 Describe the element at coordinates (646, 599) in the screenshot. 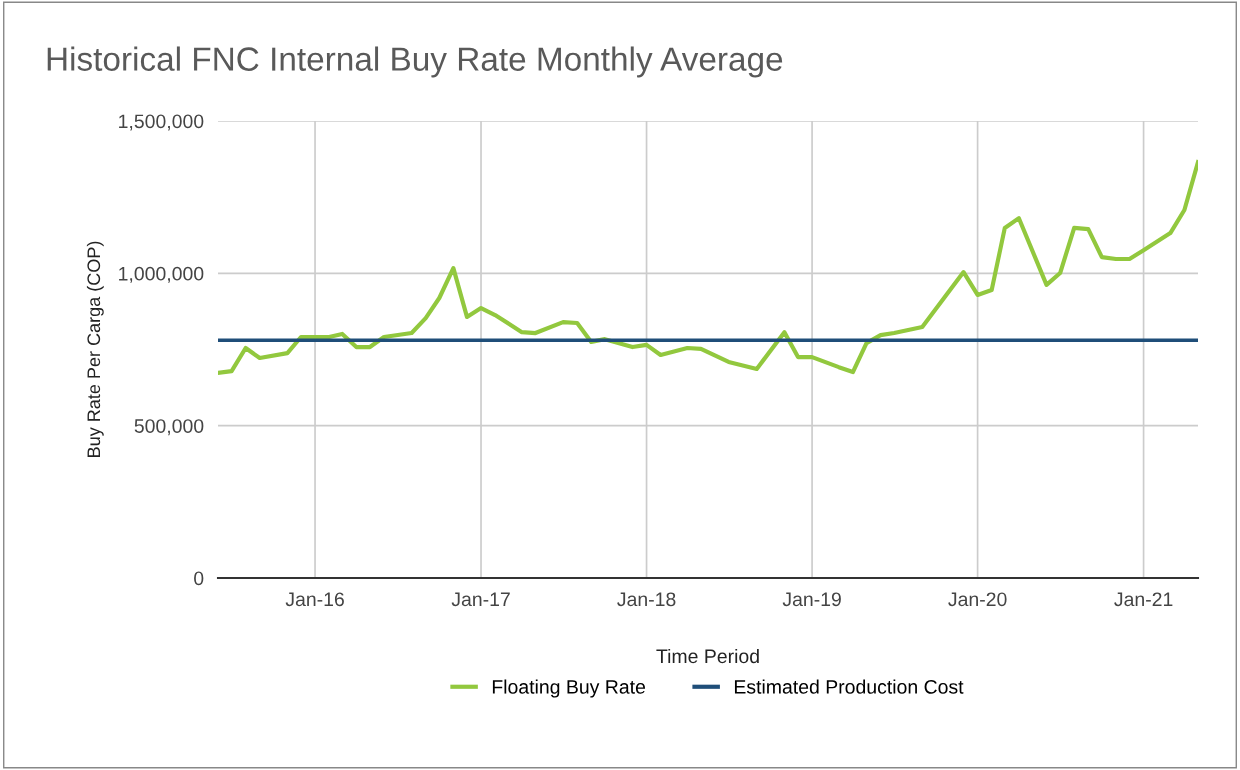

I see `x-tick-label: Jan-18` at that location.